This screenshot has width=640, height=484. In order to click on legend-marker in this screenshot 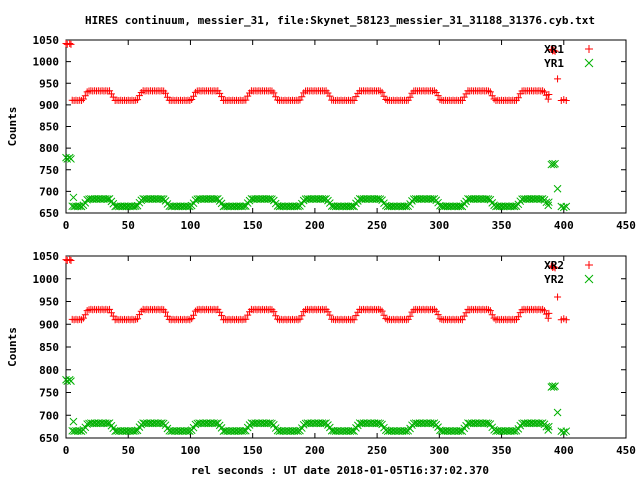, I will do `click(589, 279)`.